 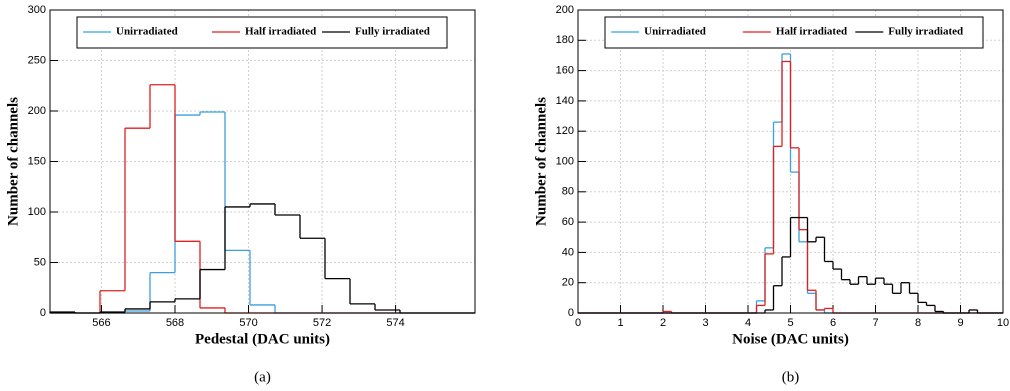 What do you see at coordinates (620, 323) in the screenshot?
I see `x-tick-label: 1` at bounding box center [620, 323].